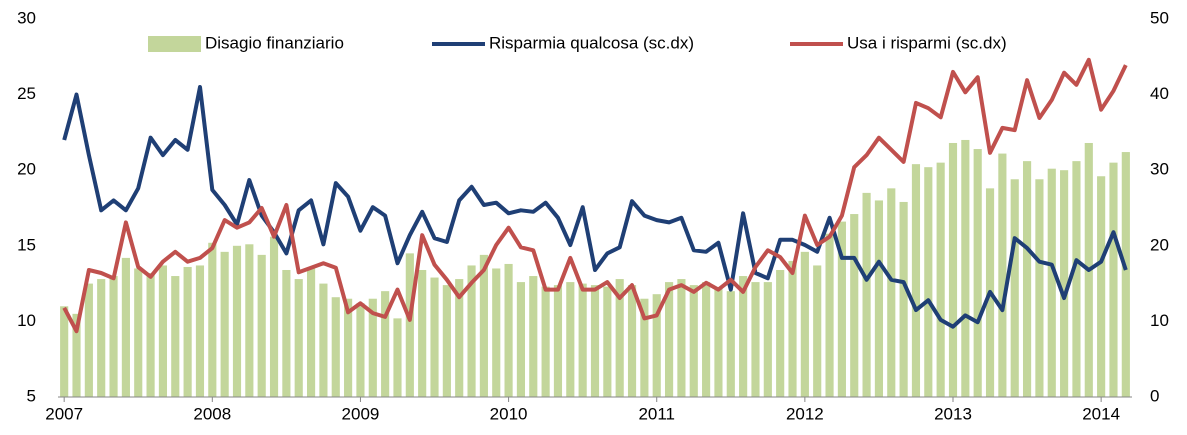 This screenshot has width=1187, height=435. Describe the element at coordinates (26, 244) in the screenshot. I see `y-tick-label: 15` at that location.